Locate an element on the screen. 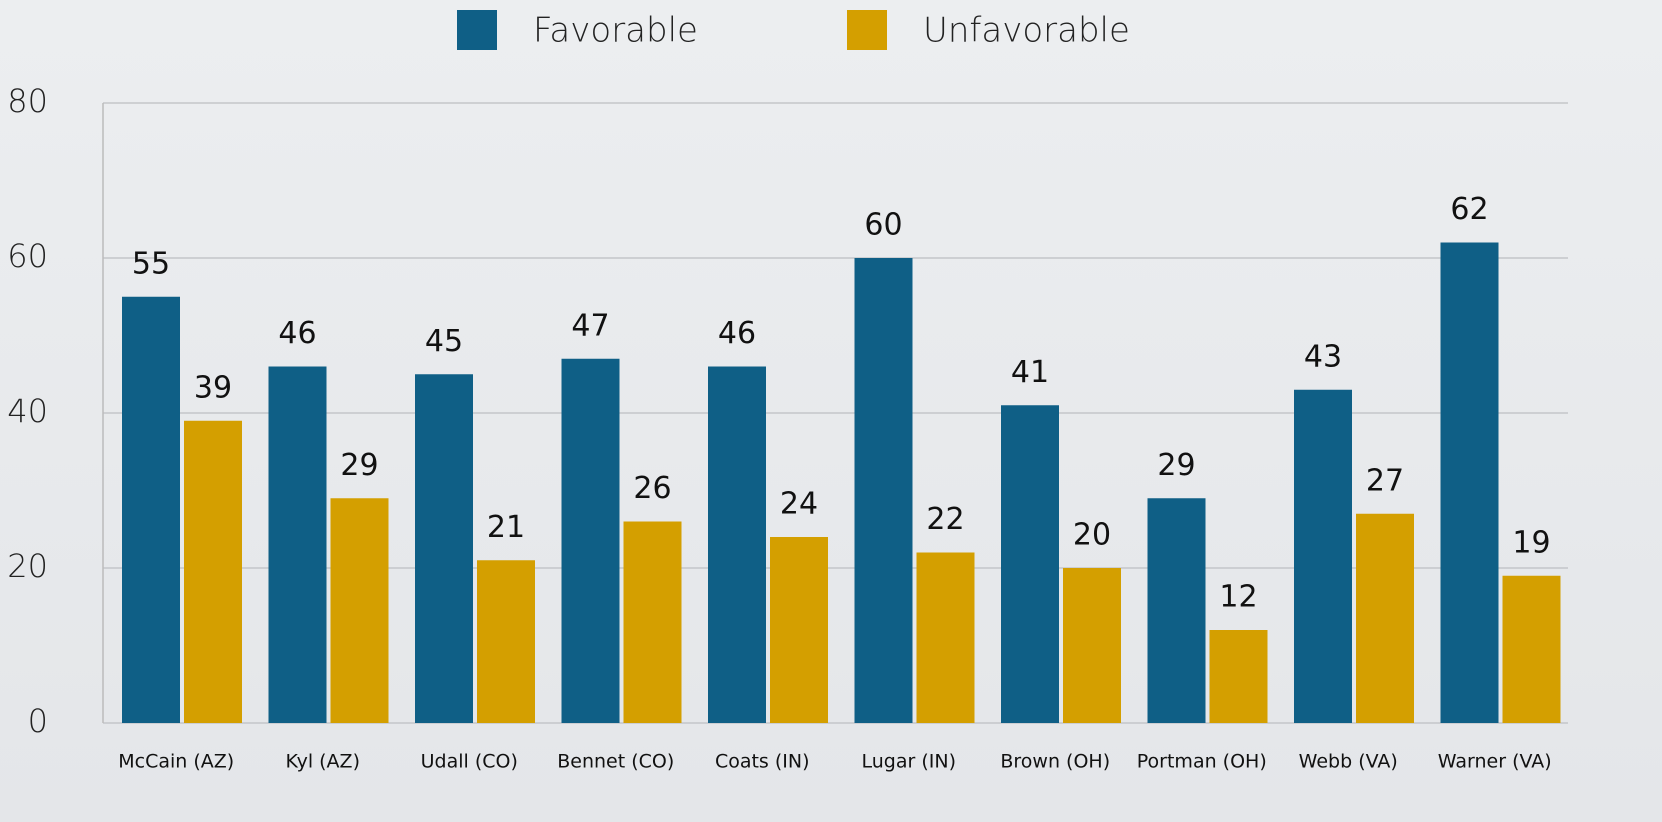  value-label: 39 is located at coordinates (213, 387).